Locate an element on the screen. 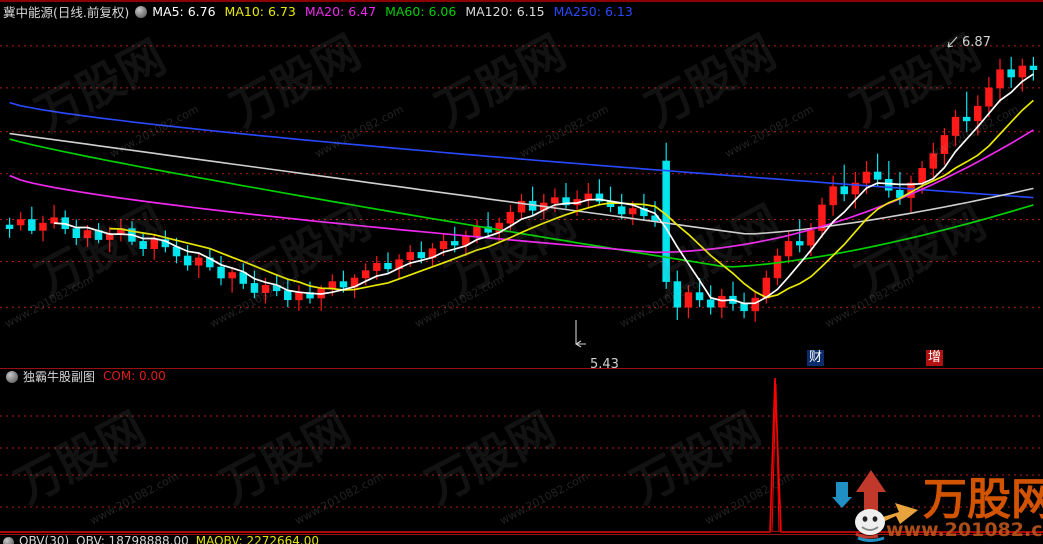 The height and width of the screenshot is (544, 1043). ma5-legend: MA5: 6.76 is located at coordinates (184, 11).